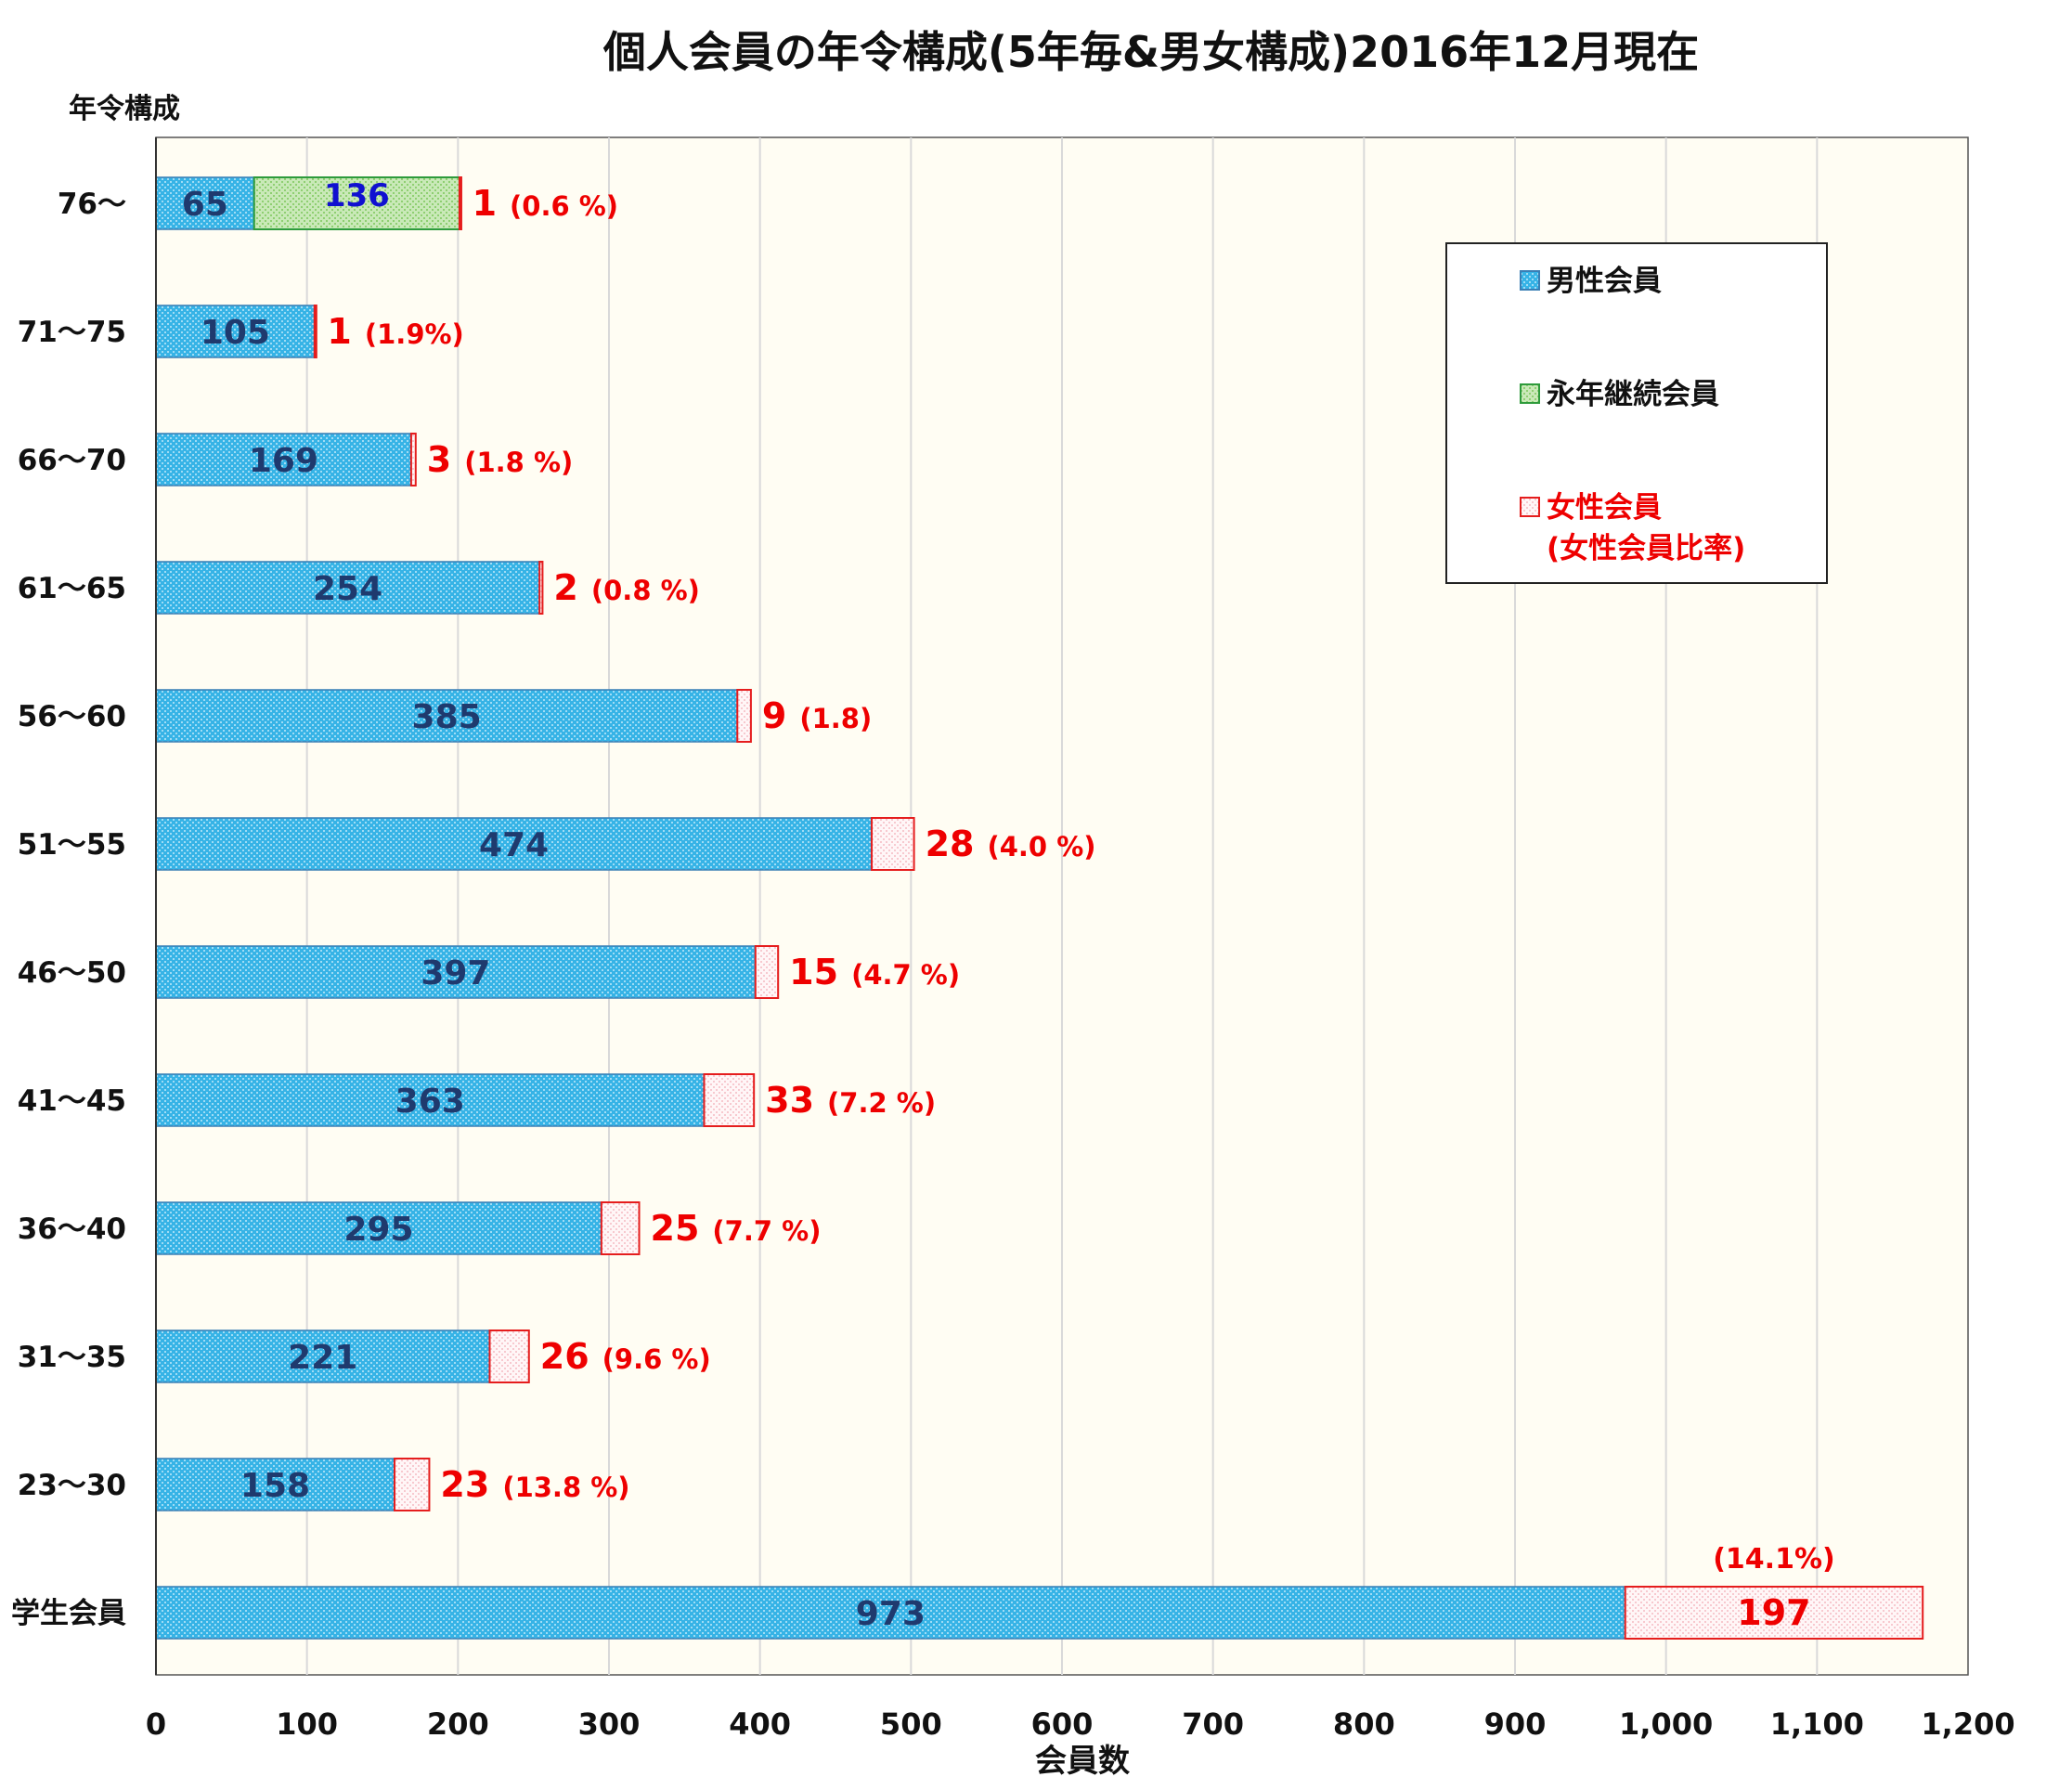 The width and height of the screenshot is (2072, 1790). I want to click on y-category-label: 41〜45, so click(72, 1101).